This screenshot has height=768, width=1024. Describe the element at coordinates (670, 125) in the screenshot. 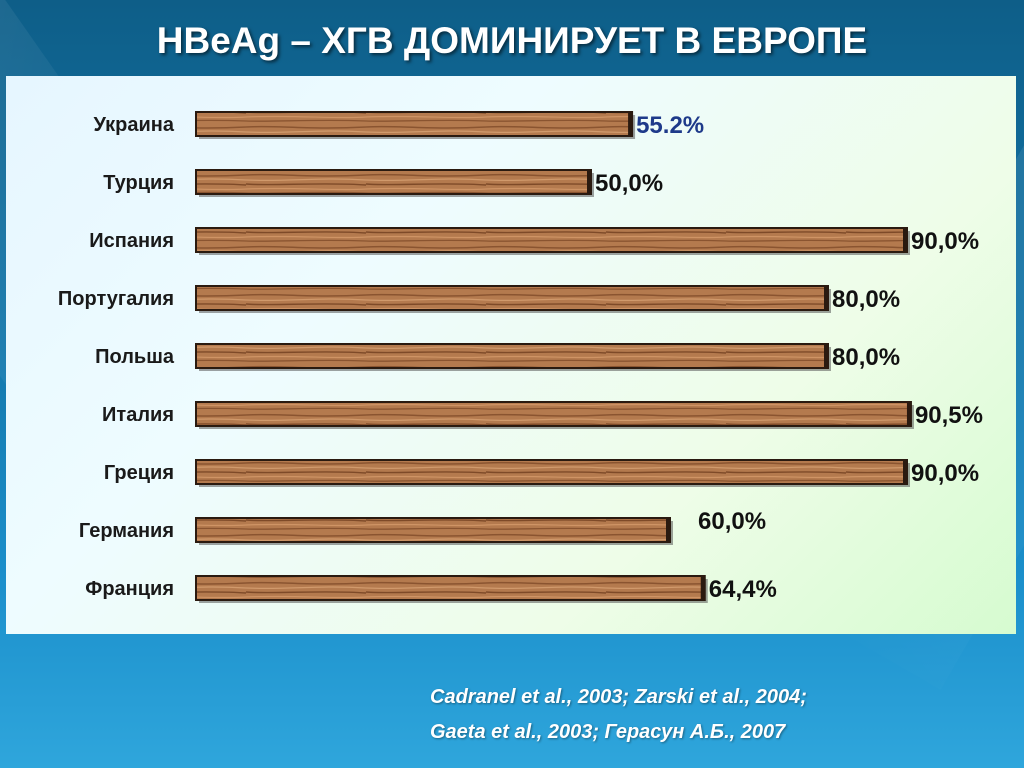

I see `data-label: 55.2%` at that location.